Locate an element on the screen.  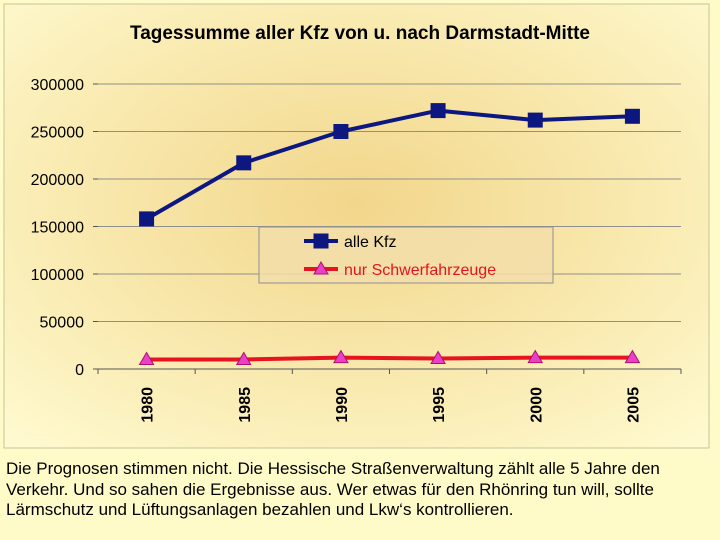
legend-label: alle Kfz is located at coordinates (370, 242).